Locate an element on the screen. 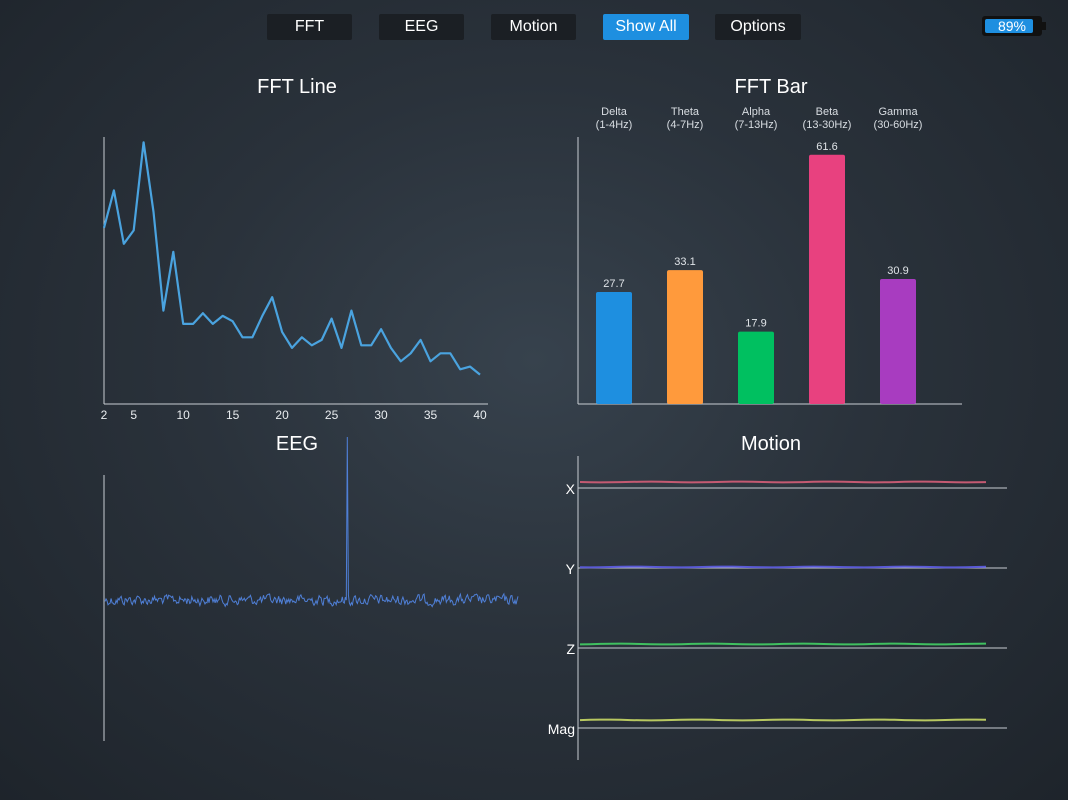 The width and height of the screenshot is (1068, 800). tab-motion: Motion is located at coordinates (533, 27).